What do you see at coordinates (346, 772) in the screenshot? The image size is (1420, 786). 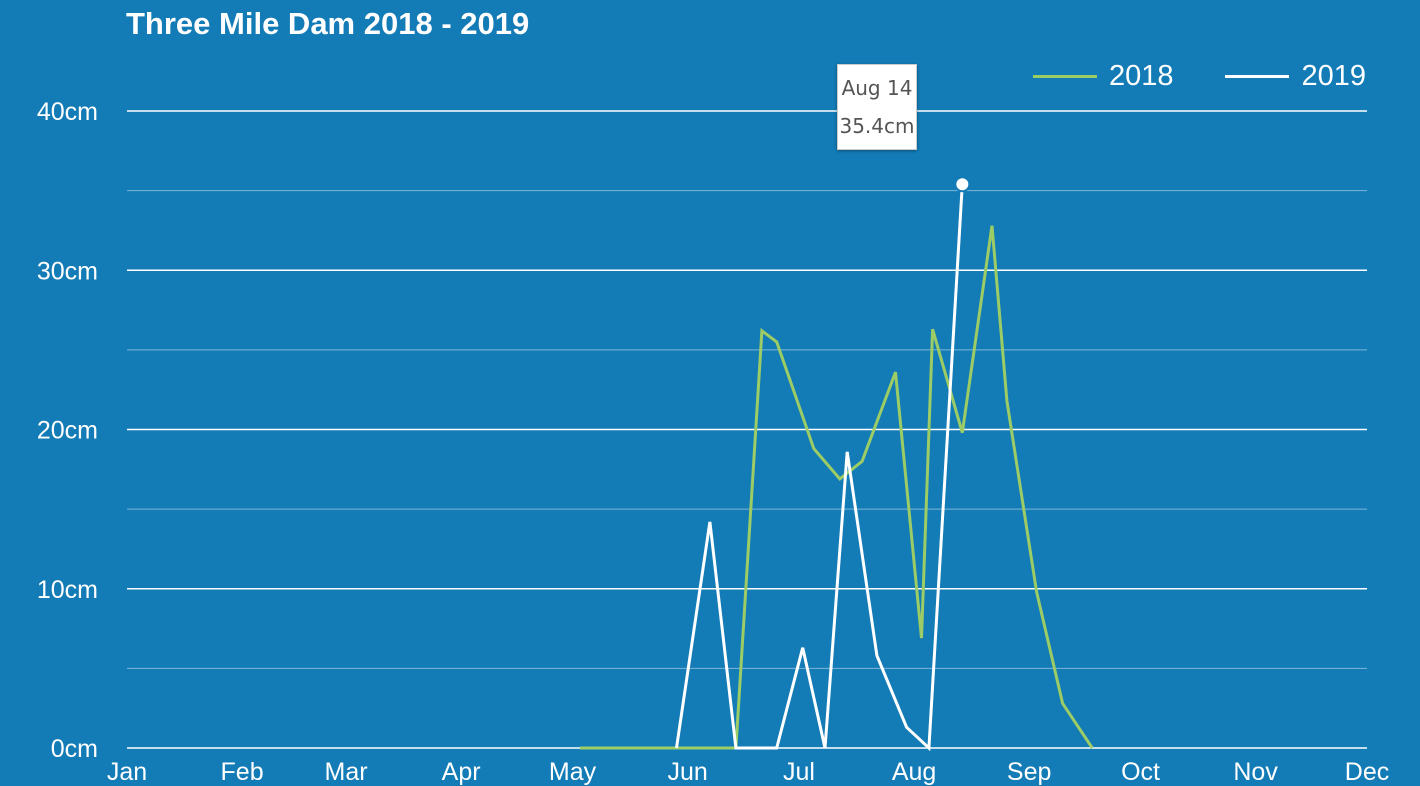 I see `x-tick-label: Mar` at bounding box center [346, 772].